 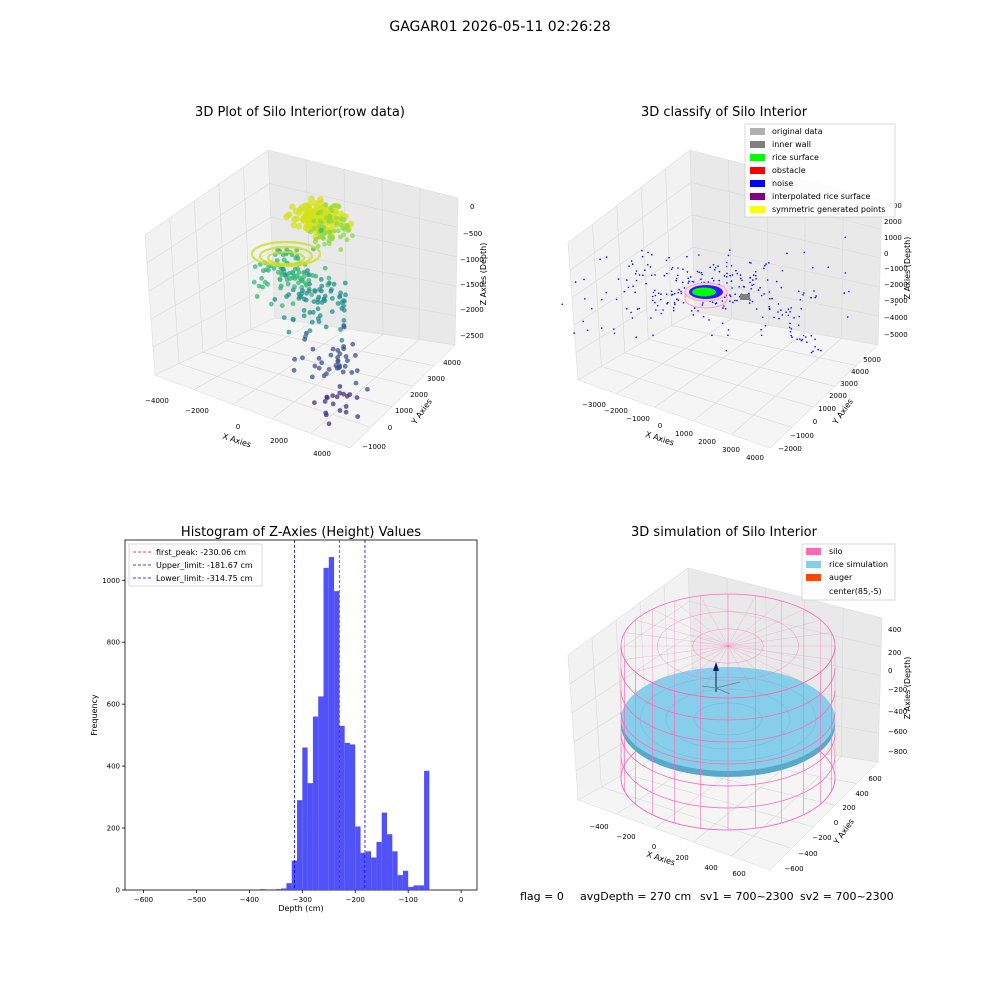 What do you see at coordinates (738, 874) in the screenshot?
I see `sim-x-tick: 600` at bounding box center [738, 874].